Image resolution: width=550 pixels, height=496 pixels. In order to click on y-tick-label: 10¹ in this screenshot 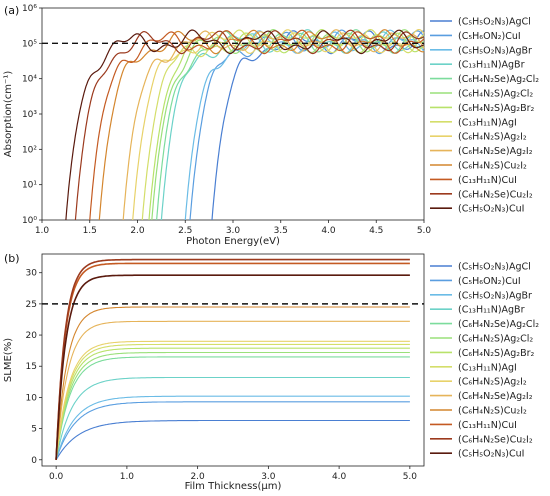, I will do `click(29, 186)`.